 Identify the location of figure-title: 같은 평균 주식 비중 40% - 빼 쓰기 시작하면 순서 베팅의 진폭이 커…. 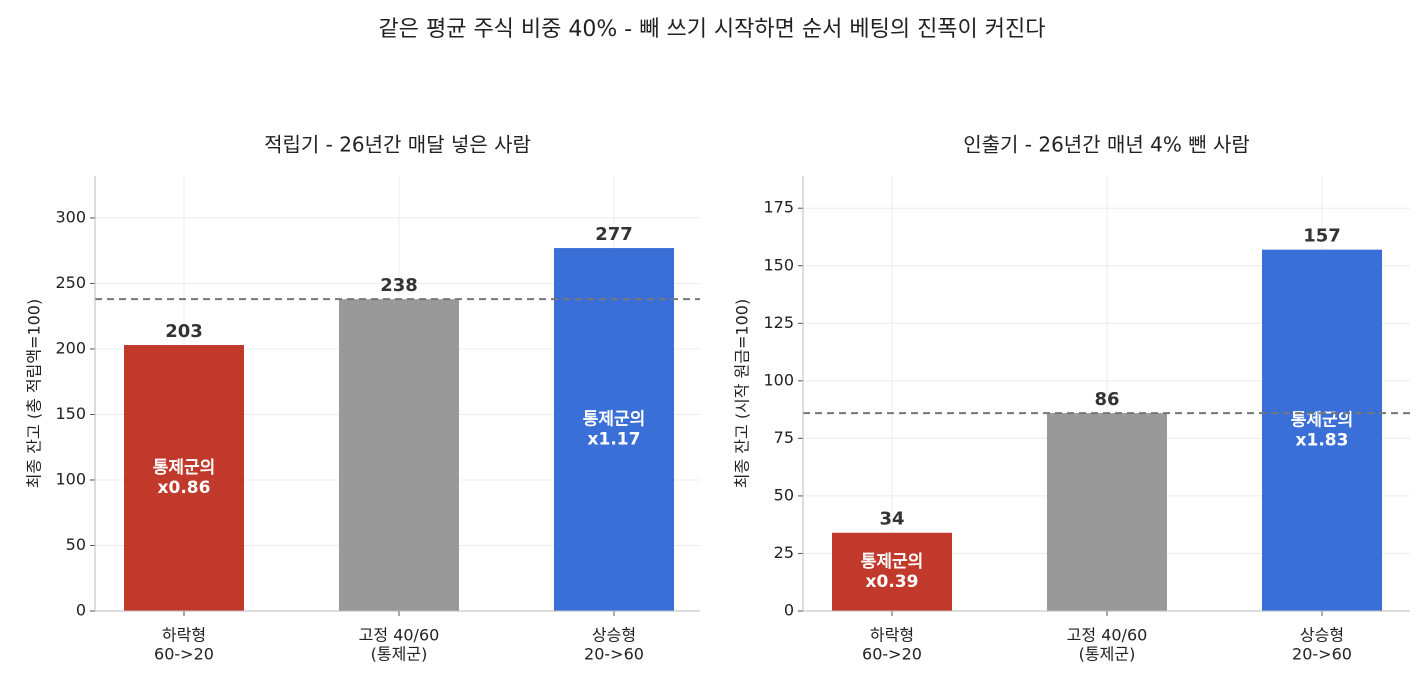
(712, 29).